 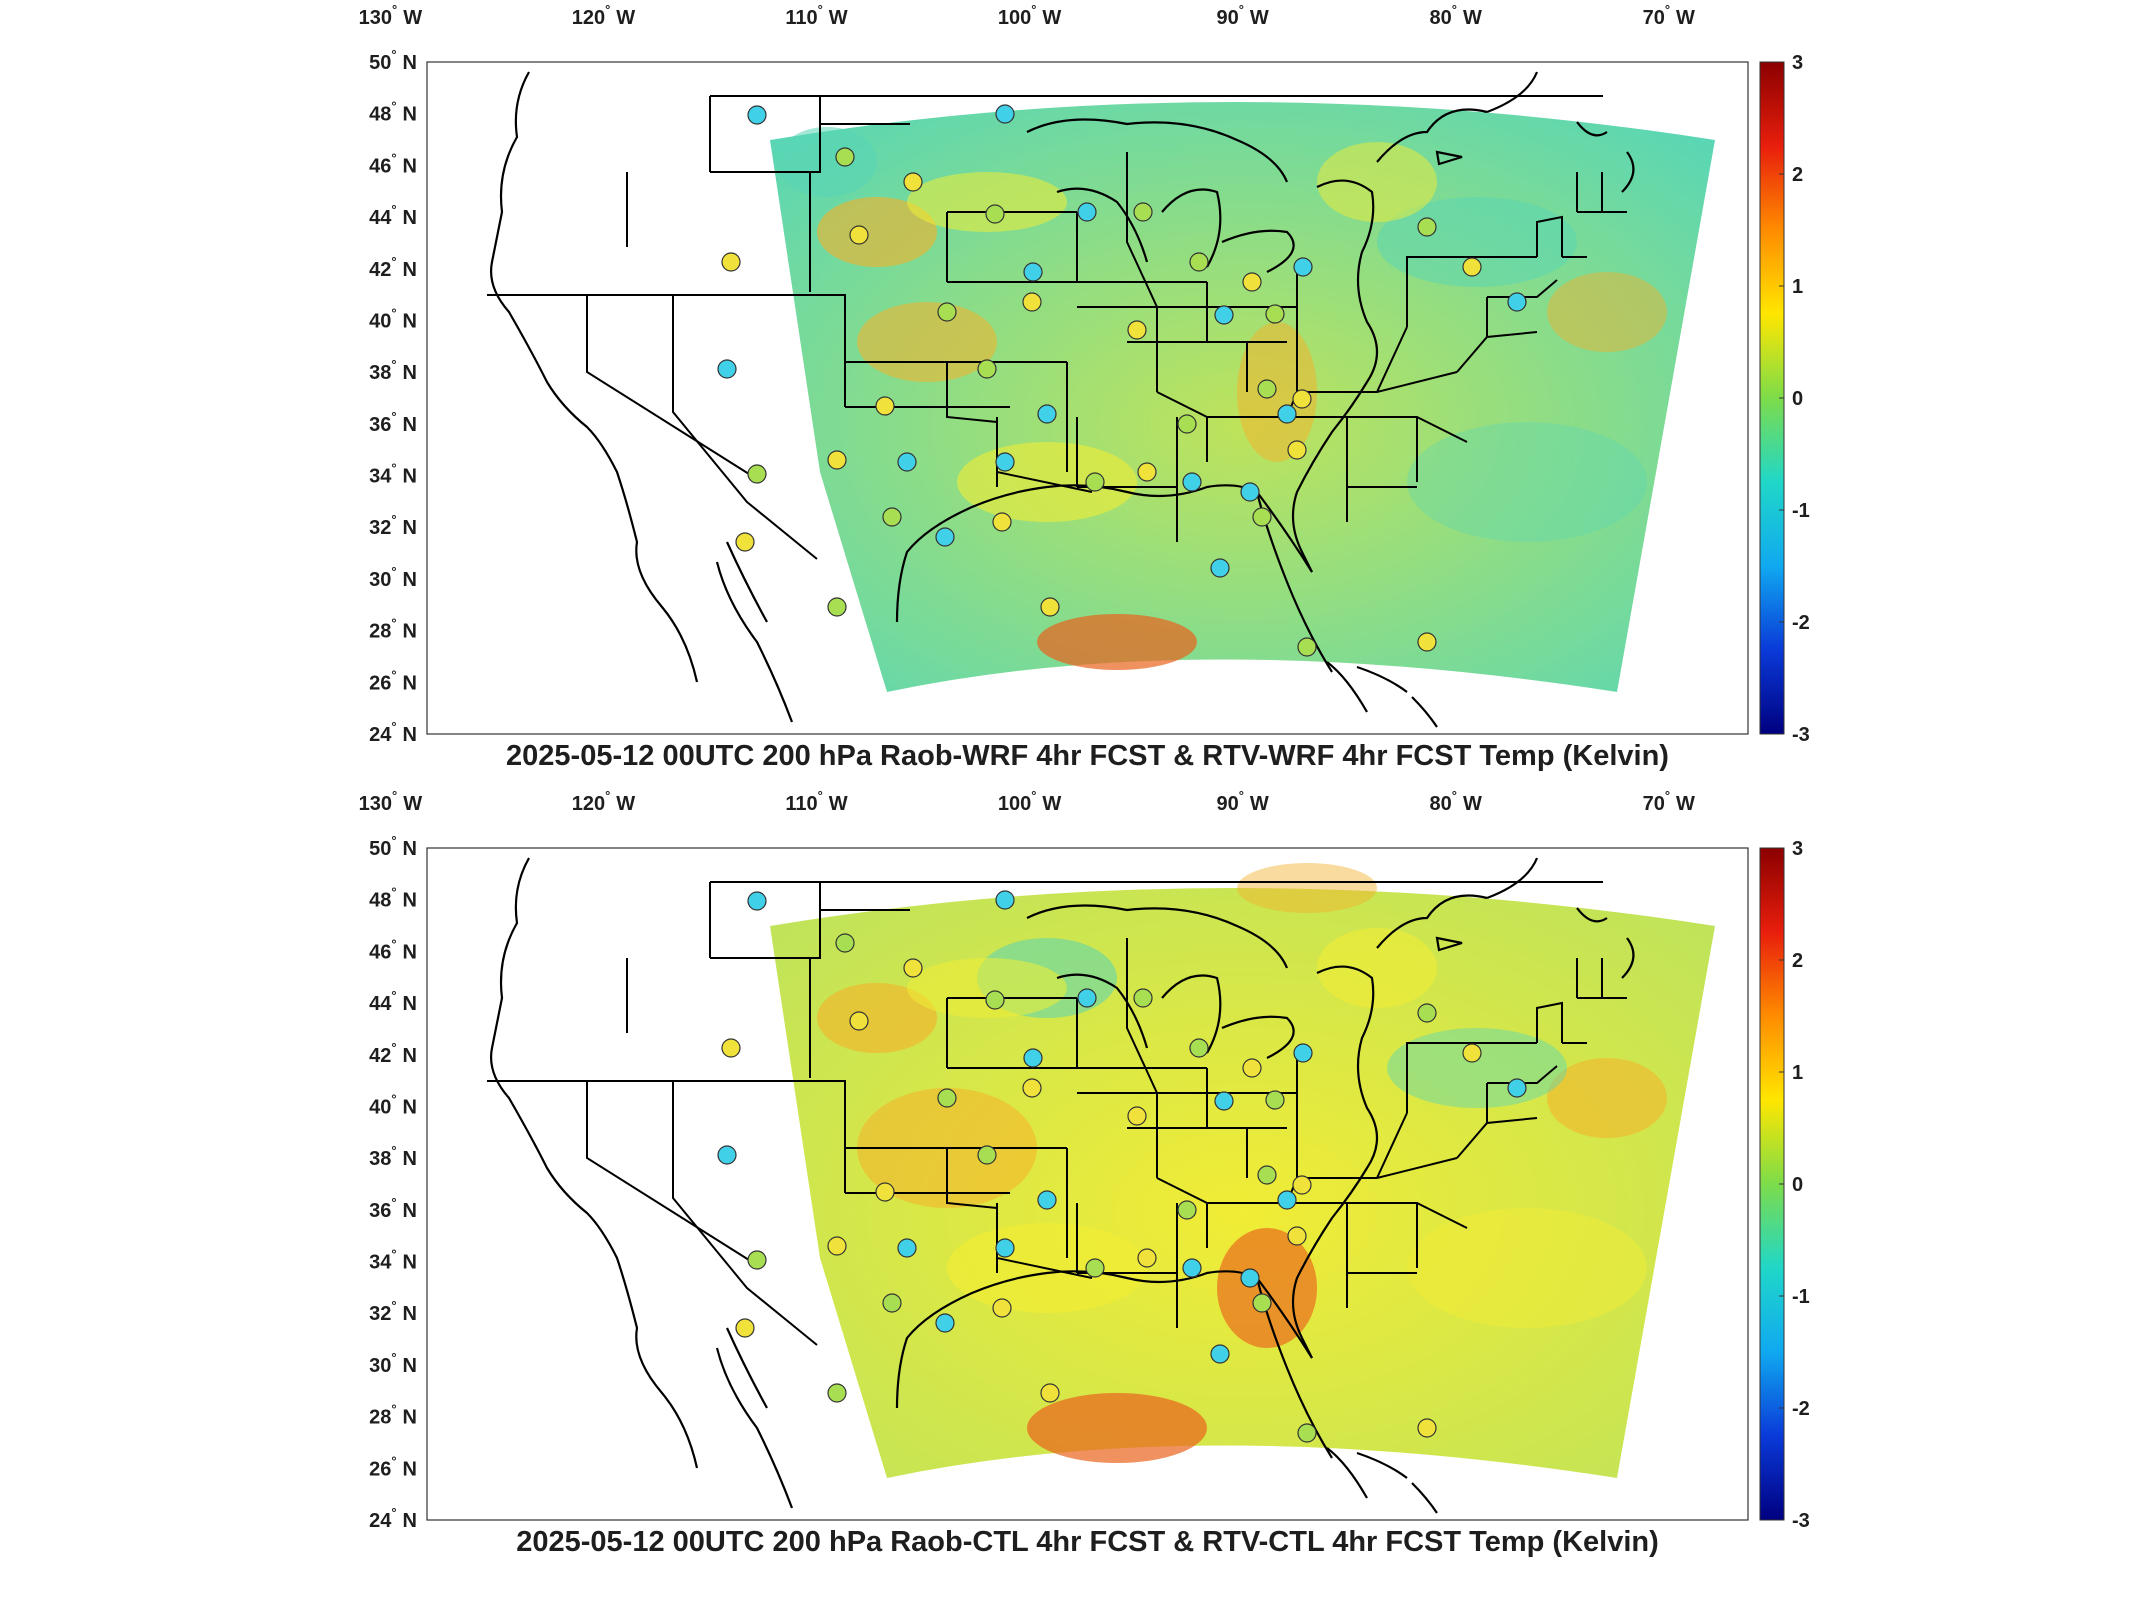 What do you see at coordinates (380, 632) in the screenshot?
I see `lat-label-number: 28` at bounding box center [380, 632].